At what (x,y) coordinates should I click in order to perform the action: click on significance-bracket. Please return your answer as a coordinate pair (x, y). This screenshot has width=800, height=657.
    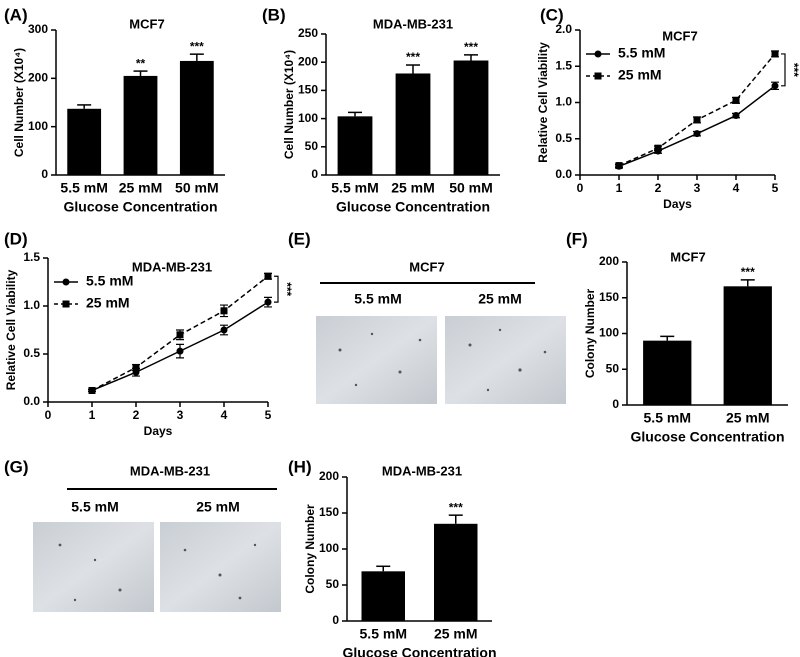
    Looking at the image, I should click on (276, 289).